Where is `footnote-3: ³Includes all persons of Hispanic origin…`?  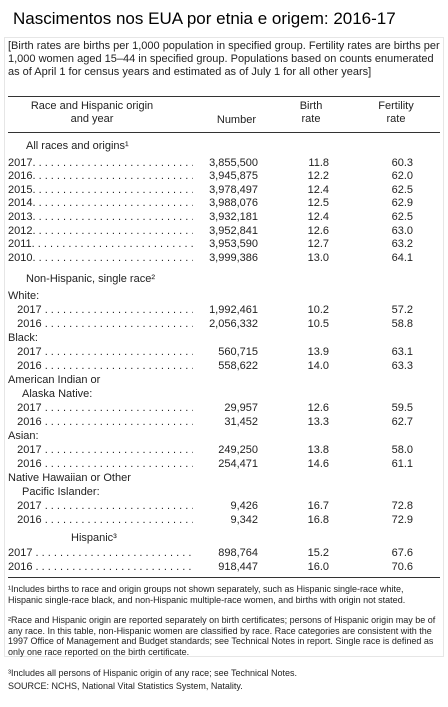 footnote-3: ³Includes all persons of Hispanic origin… is located at coordinates (152, 673).